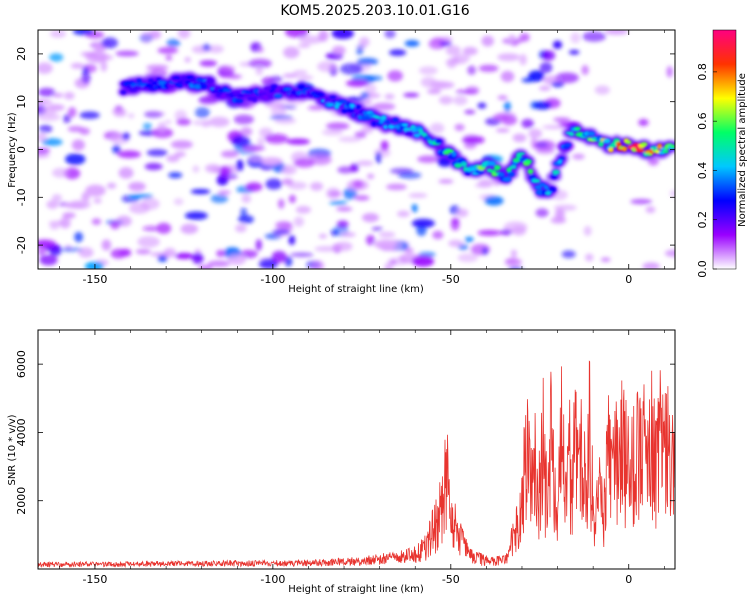 The width and height of the screenshot is (750, 600). Describe the element at coordinates (21, 54) in the screenshot. I see `y-tick-label: 20` at that location.